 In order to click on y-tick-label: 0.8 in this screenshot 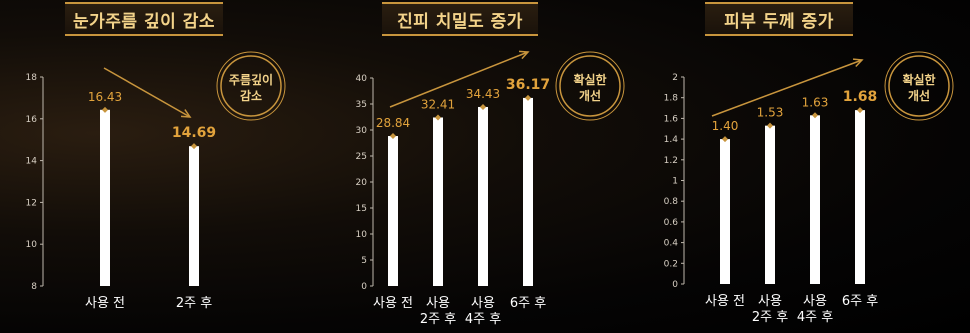, I will do `click(671, 202)`.